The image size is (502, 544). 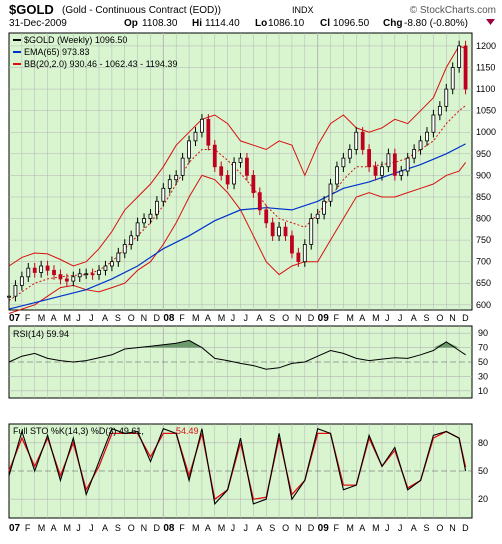 What do you see at coordinates (41, 334) in the screenshot?
I see `legend-label: RSI(14) 59.94` at bounding box center [41, 334].